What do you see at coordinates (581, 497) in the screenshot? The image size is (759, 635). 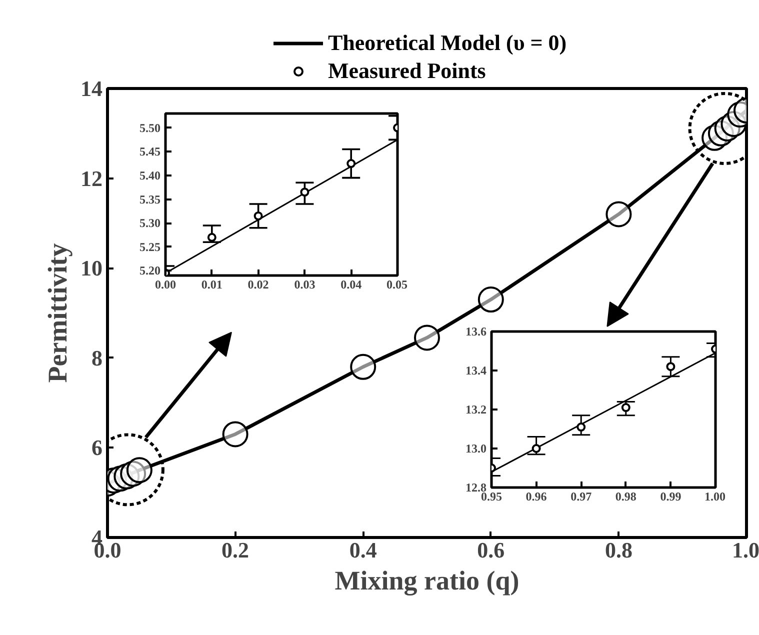 I see `x-tick-label: 0.97` at bounding box center [581, 497].